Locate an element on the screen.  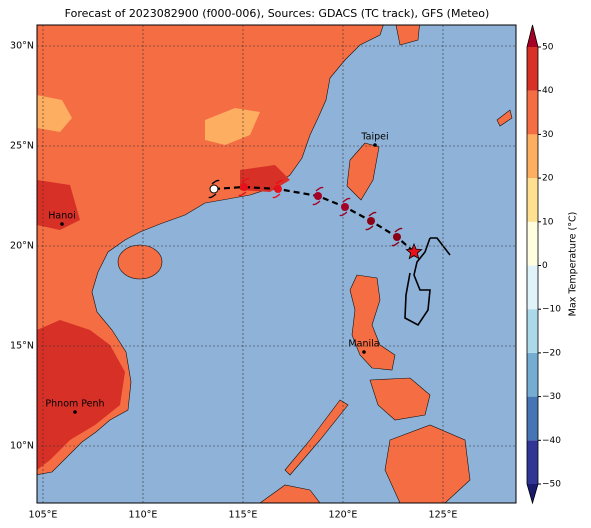
colorbar-tick-label: −50 is located at coordinates (551, 485).